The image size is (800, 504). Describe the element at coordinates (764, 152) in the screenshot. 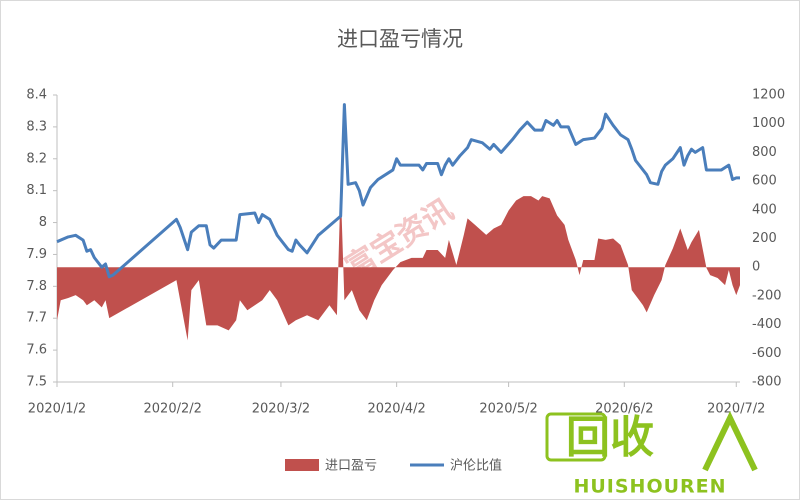

I see `y2-tick-label: 800` at that location.